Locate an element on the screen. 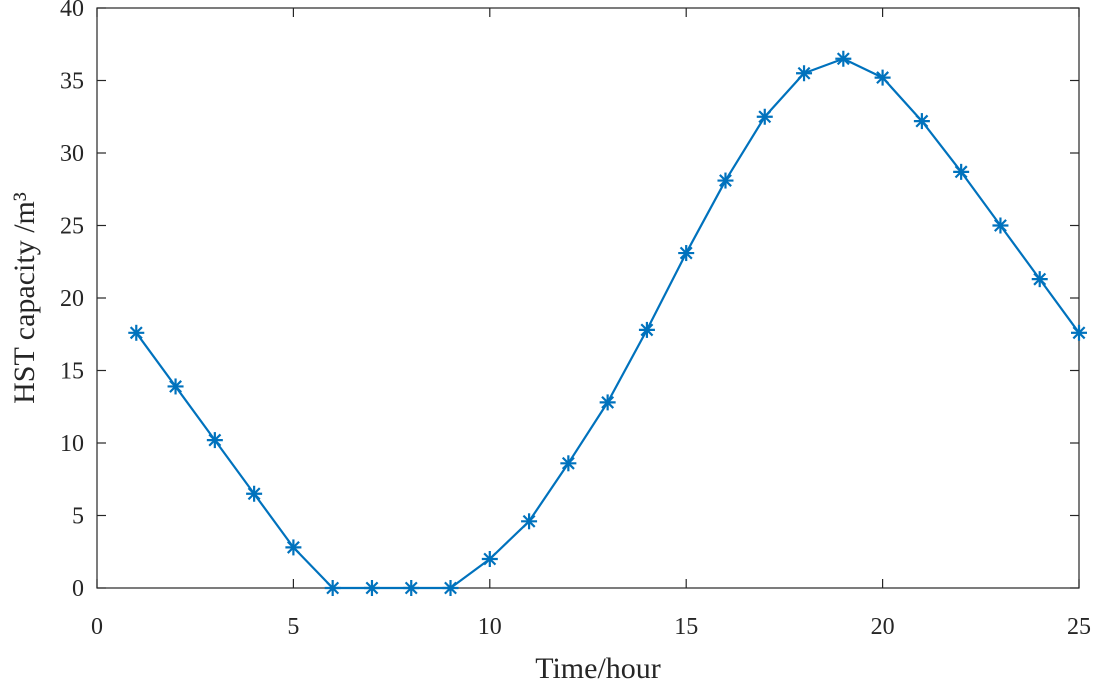 Image resolution: width=1106 pixels, height=685 pixels. y-tick-label: 0 is located at coordinates (78, 589).